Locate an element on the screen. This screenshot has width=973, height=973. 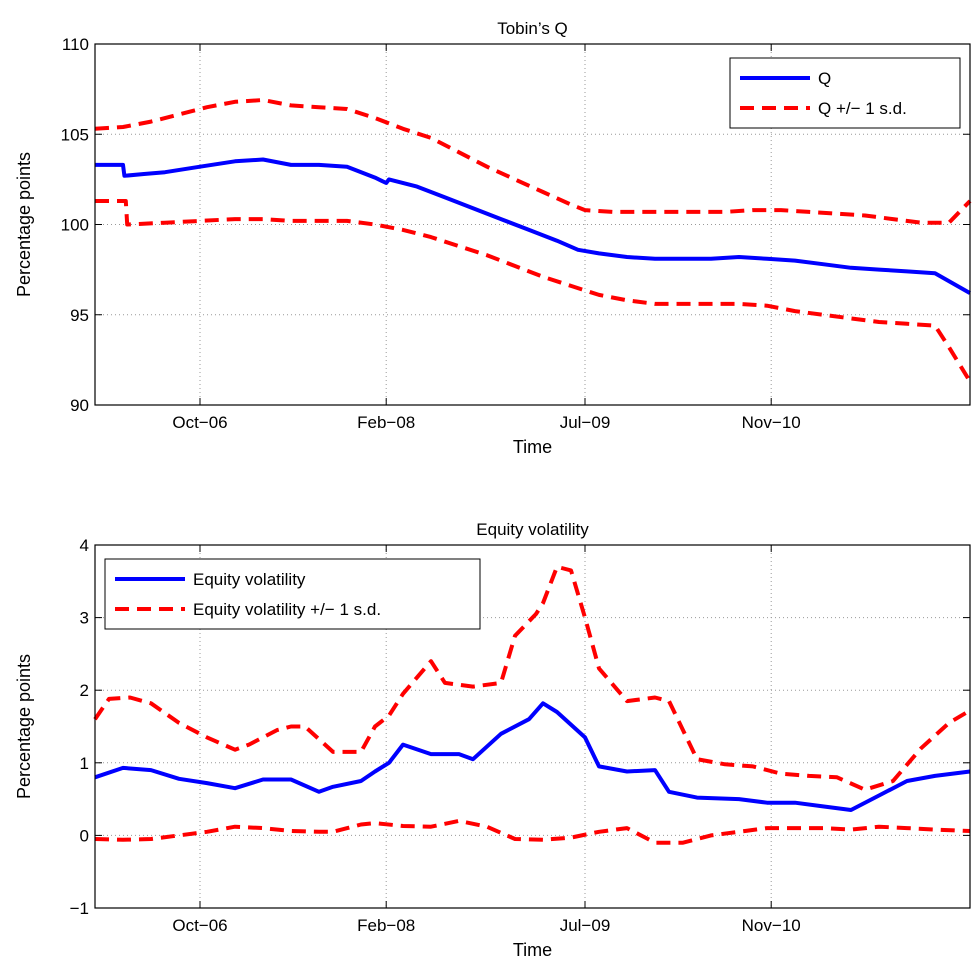
chart-title: Tobin’s Q is located at coordinates (532, 28).